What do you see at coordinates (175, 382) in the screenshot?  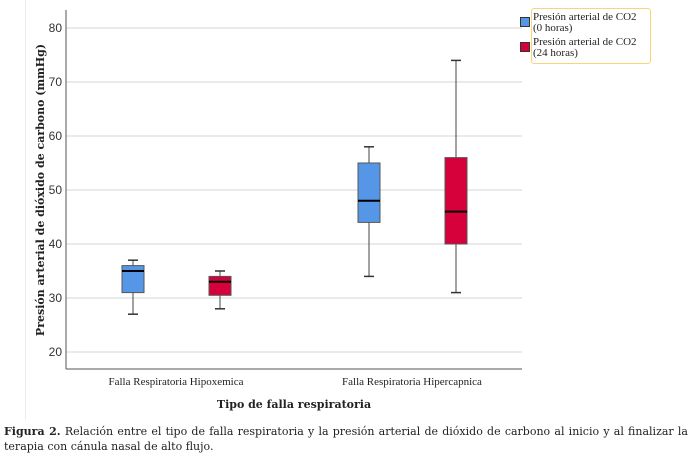 I see `x-category-label: Falla Respiratoria Hipoxemica` at bounding box center [175, 382].